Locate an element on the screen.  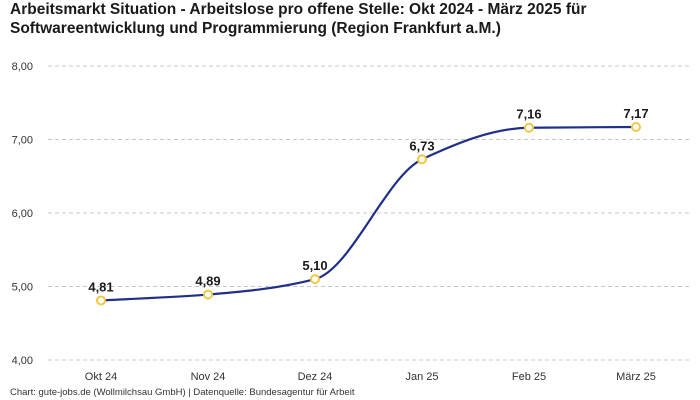
x-axis-ticks: Okt 24 Nov 24 Dez 24 Jan 25 Feb 25 März 25 is located at coordinates (370, 377).